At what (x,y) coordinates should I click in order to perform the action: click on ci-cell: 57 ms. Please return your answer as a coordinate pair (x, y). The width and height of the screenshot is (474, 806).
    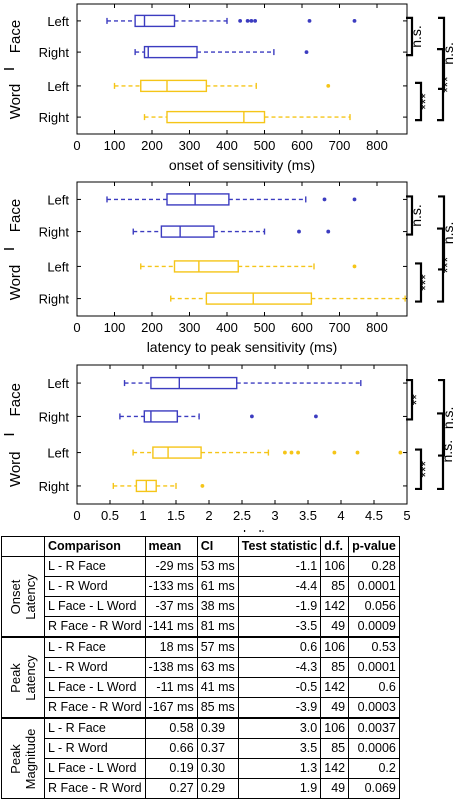
    Looking at the image, I should click on (217, 647).